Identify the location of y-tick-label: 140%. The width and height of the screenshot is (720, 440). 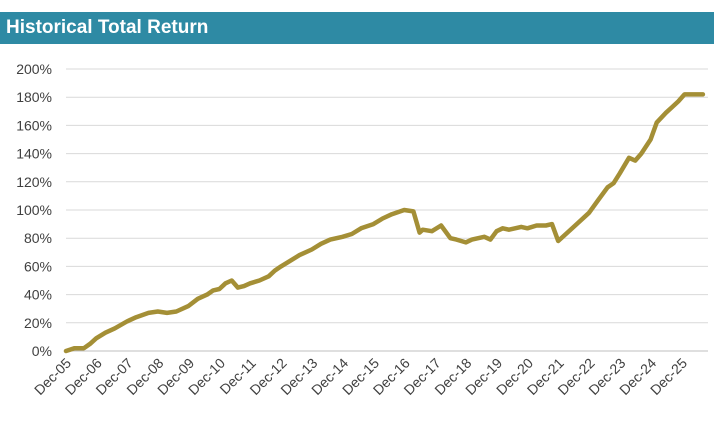
(34, 154).